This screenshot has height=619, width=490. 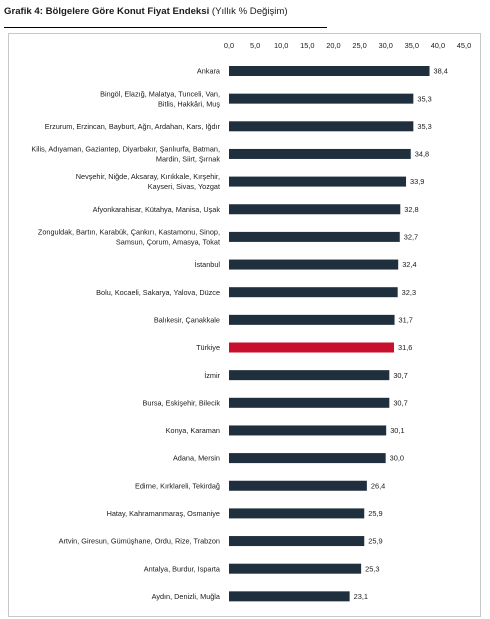 I want to click on category-label: Edirne, Kırklareli, Tekirdağ, so click(x=177, y=485).